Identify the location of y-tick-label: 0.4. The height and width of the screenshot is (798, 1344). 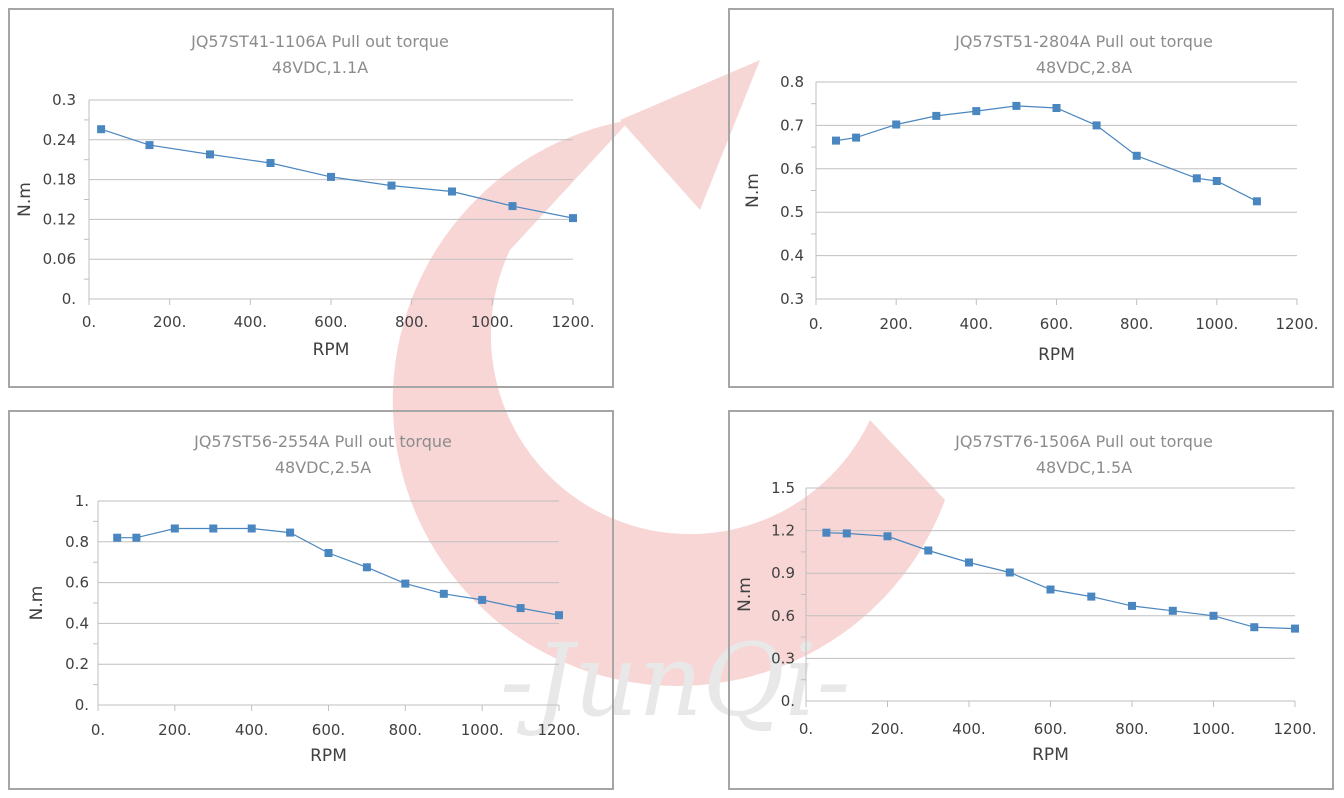
(77, 623).